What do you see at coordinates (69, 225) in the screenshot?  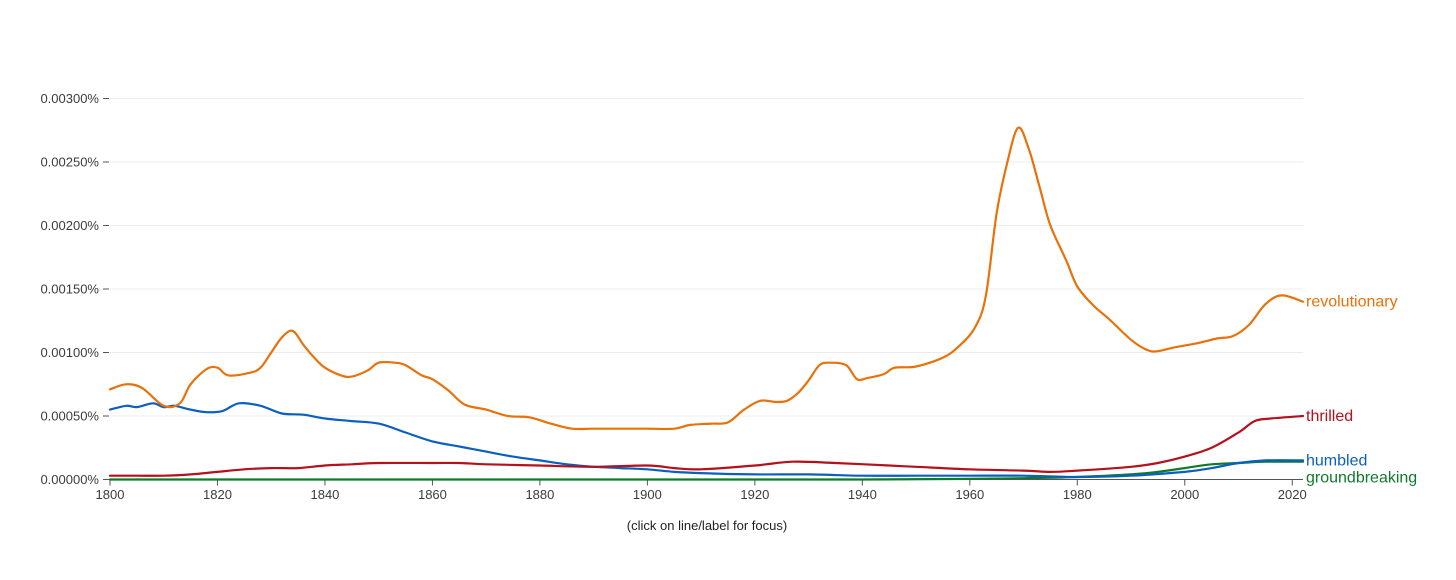 I see `y-tick-label: 0.00200%` at bounding box center [69, 225].